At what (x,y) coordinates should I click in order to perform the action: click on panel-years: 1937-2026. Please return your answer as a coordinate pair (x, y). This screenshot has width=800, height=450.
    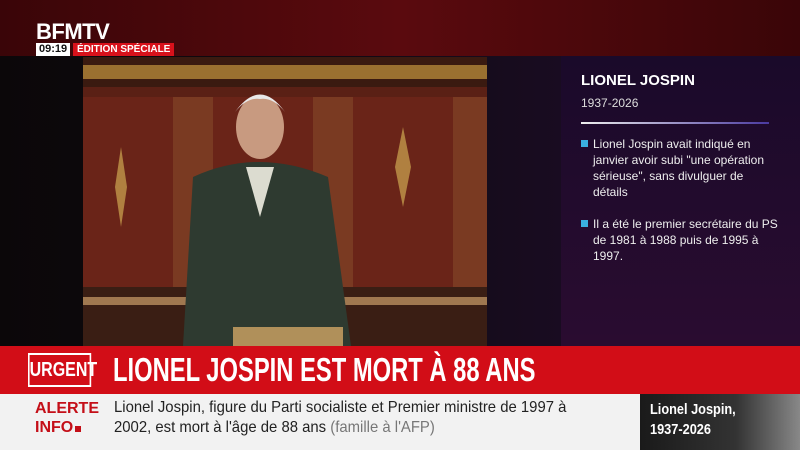
    Looking at the image, I should click on (610, 103).